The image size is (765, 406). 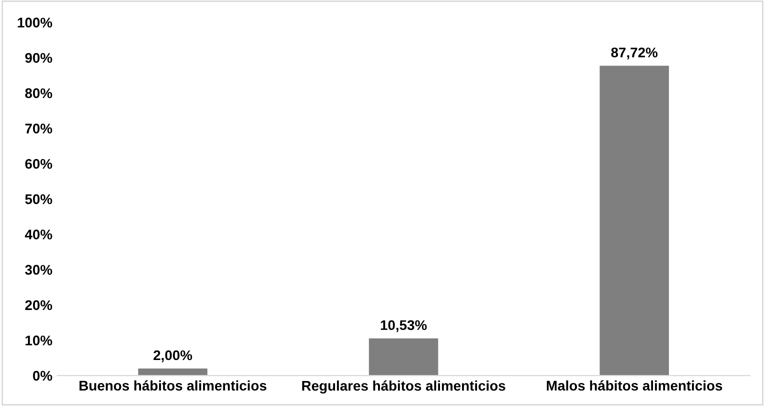 I want to click on y-tick-label: 30%, so click(x=38, y=269).